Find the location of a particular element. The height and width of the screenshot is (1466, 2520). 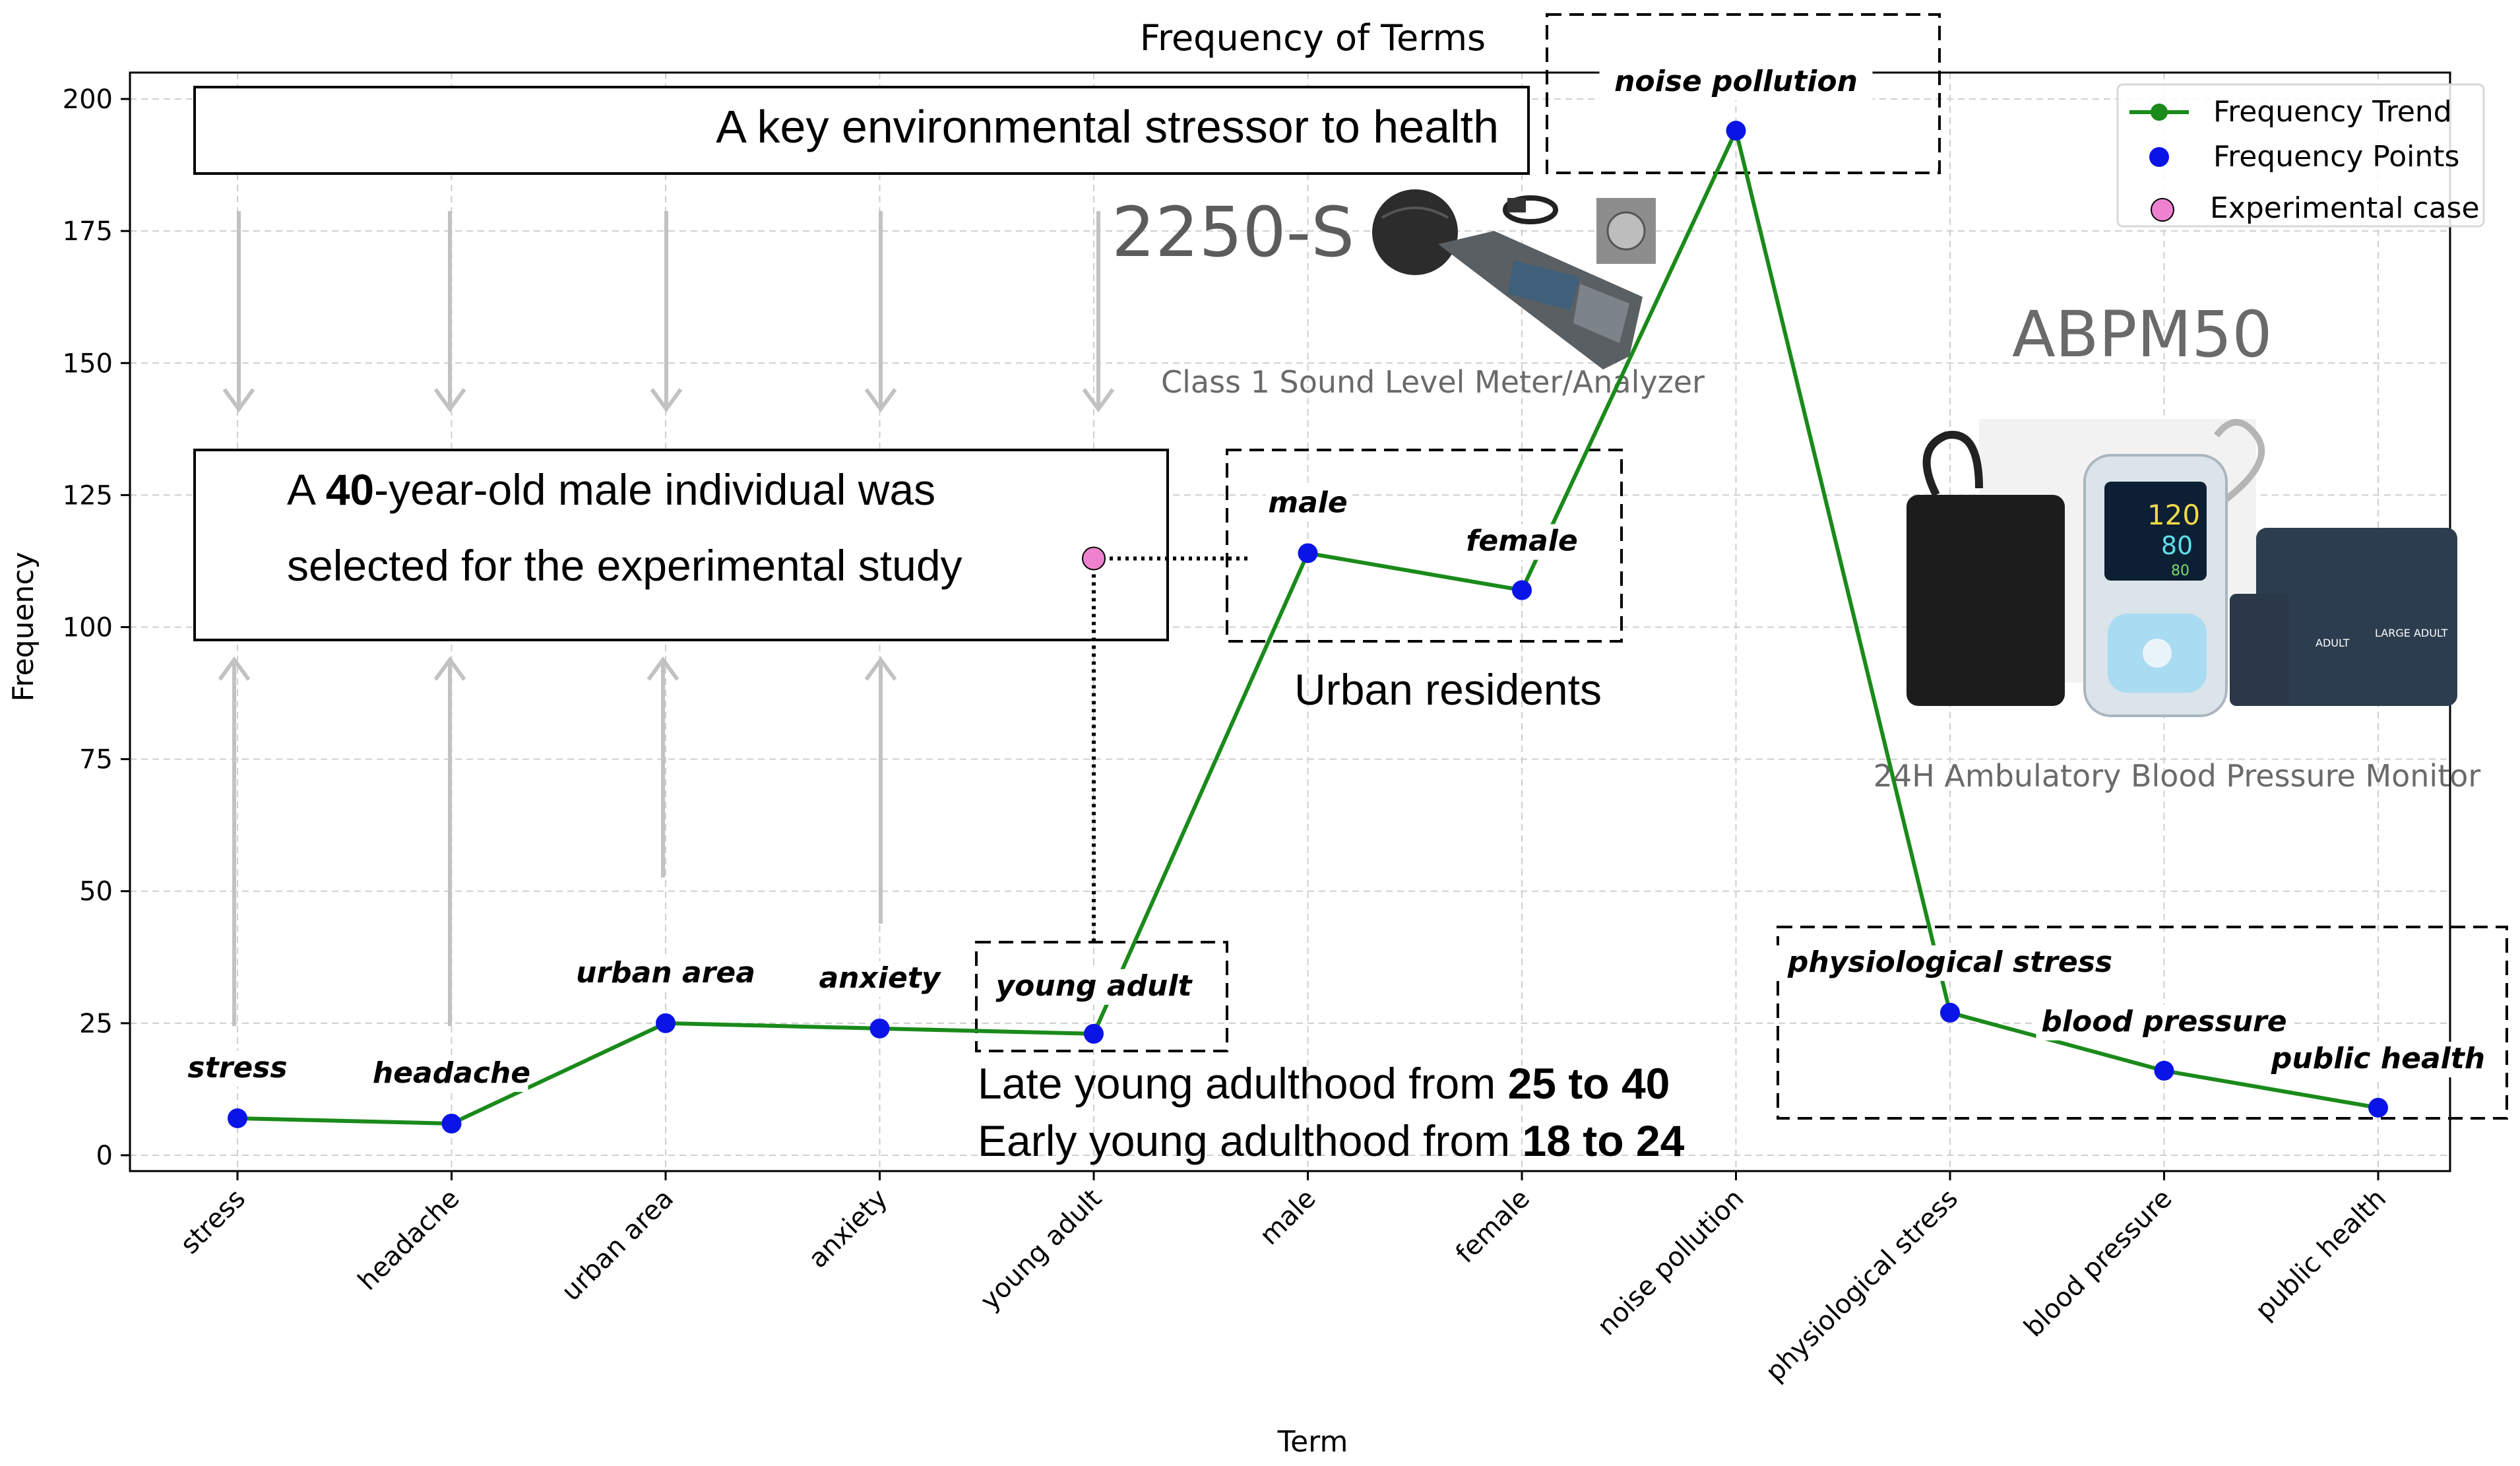

point-label: blood pressure is located at coordinates (2163, 1022).